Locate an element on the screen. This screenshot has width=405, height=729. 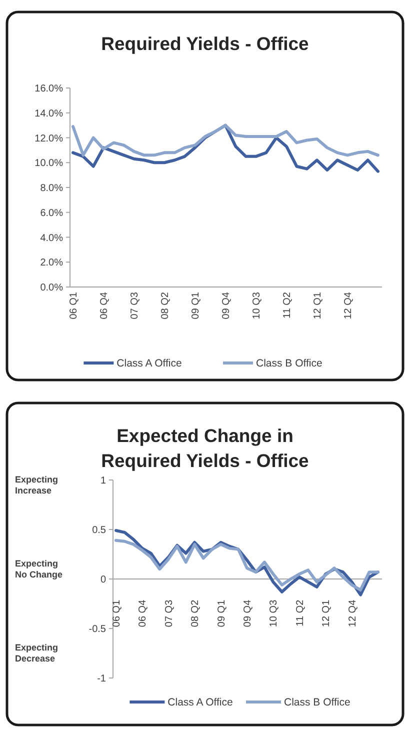
text: Expecting Decrease is located at coordinates (36, 653).